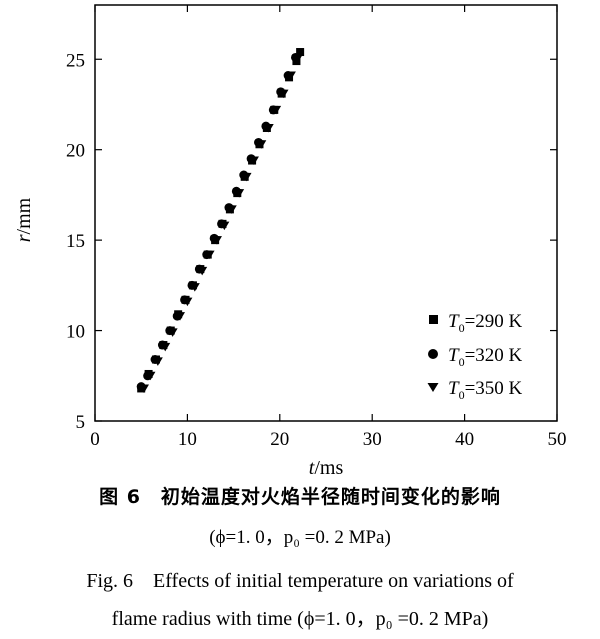 This screenshot has width=600, height=639. What do you see at coordinates (464, 439) in the screenshot?
I see `x-tick-label-40: 40` at bounding box center [464, 439].